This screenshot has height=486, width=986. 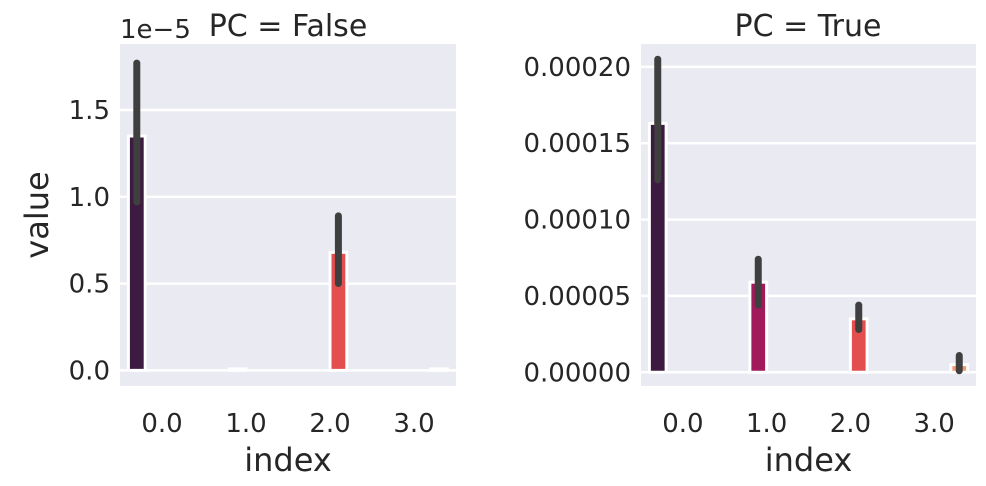 What do you see at coordinates (577, 373) in the screenshot?
I see `y-tick-label: 0.00000` at bounding box center [577, 373].